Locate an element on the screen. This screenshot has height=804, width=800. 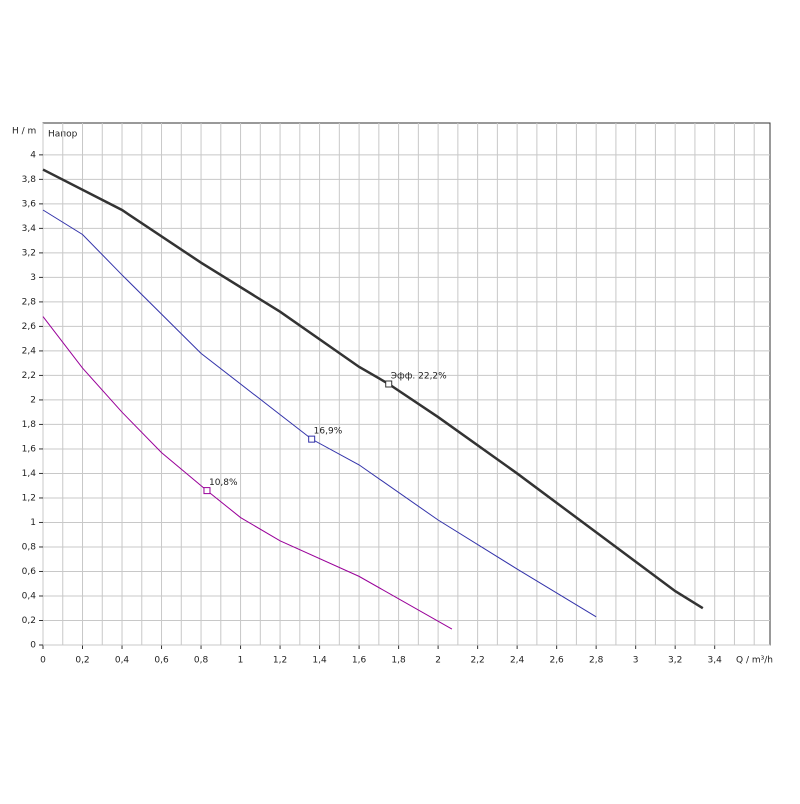
y-tick-label: 3,6 is located at coordinates (29, 204).